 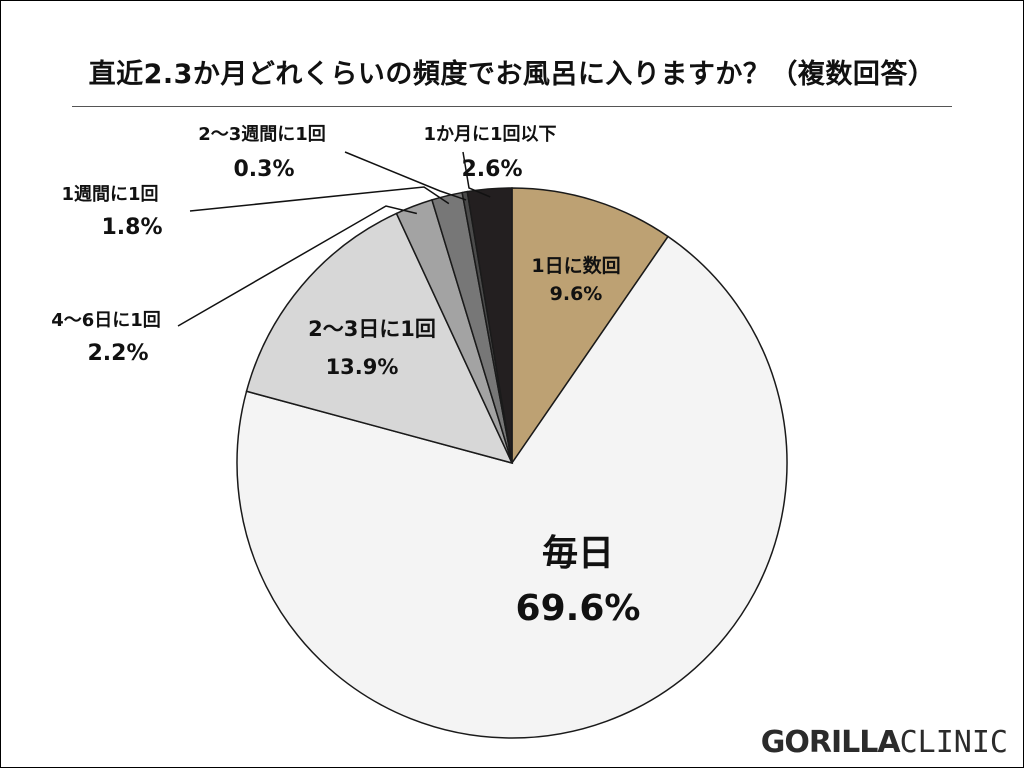 I want to click on slice-label-4: 4〜6日に1回, so click(x=106, y=320).